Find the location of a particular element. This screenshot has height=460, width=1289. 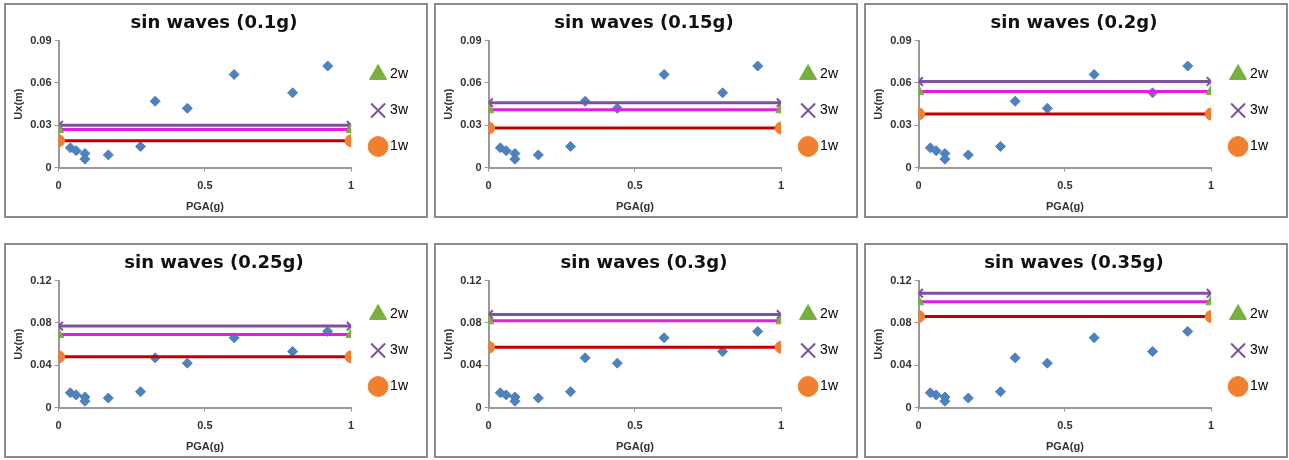

chart-title: sin waves (0.25g) is located at coordinates (214, 262).